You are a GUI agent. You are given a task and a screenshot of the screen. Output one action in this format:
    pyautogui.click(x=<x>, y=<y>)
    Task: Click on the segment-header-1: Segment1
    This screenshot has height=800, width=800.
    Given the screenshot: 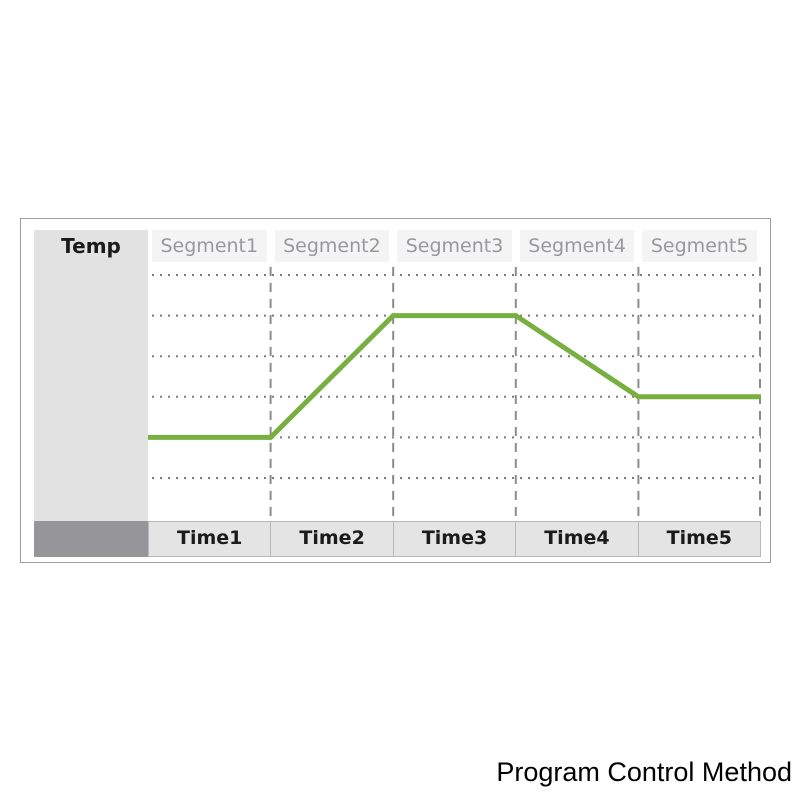 What is the action you would take?
    pyautogui.click(x=209, y=246)
    